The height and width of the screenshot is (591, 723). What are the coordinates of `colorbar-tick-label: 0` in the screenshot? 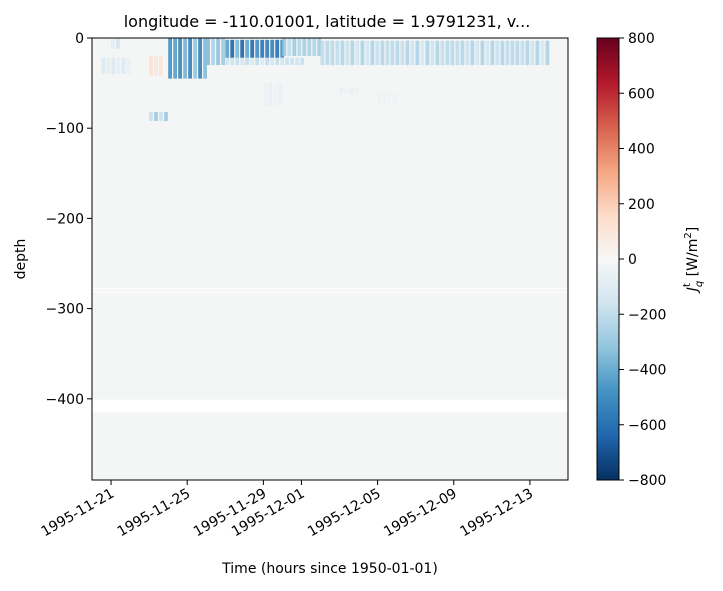 It's located at (632, 260).